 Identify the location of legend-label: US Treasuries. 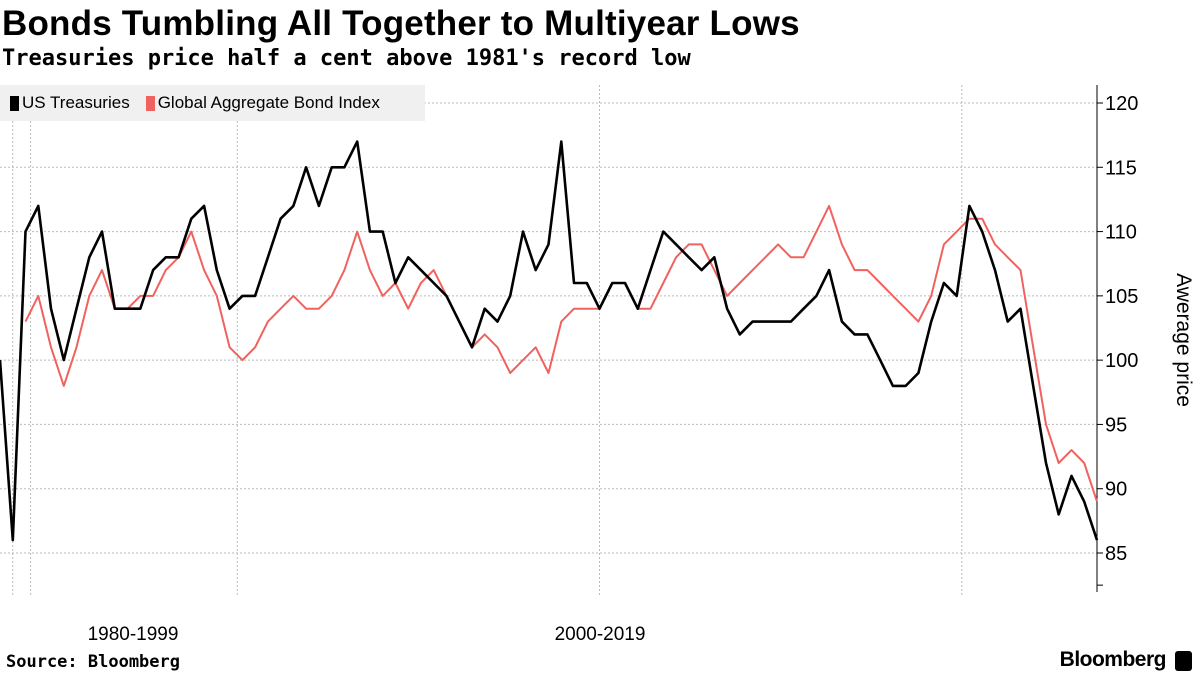
(76, 102).